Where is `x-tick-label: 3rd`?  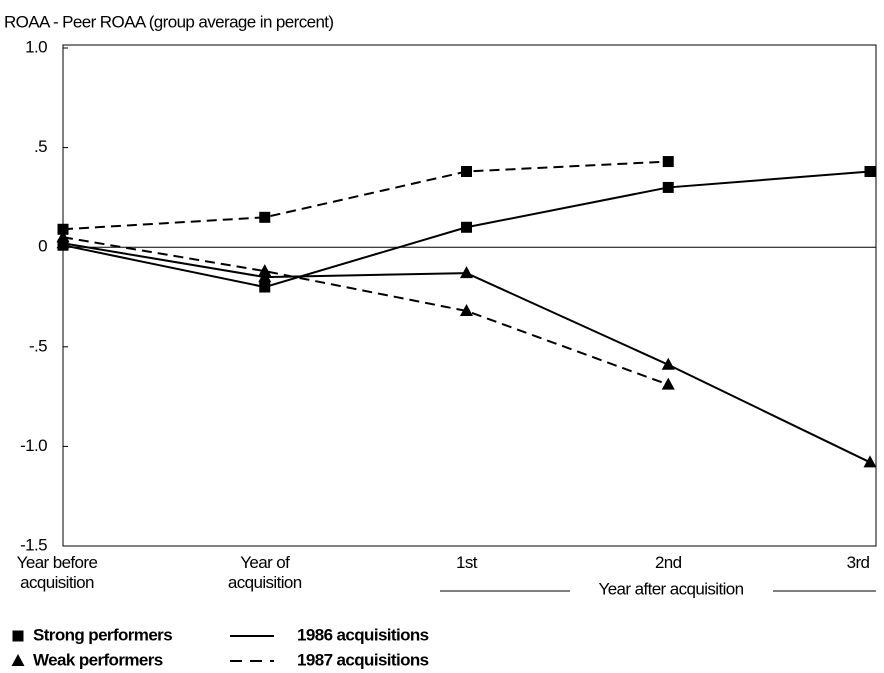
x-tick-label: 3rd is located at coordinates (858, 562).